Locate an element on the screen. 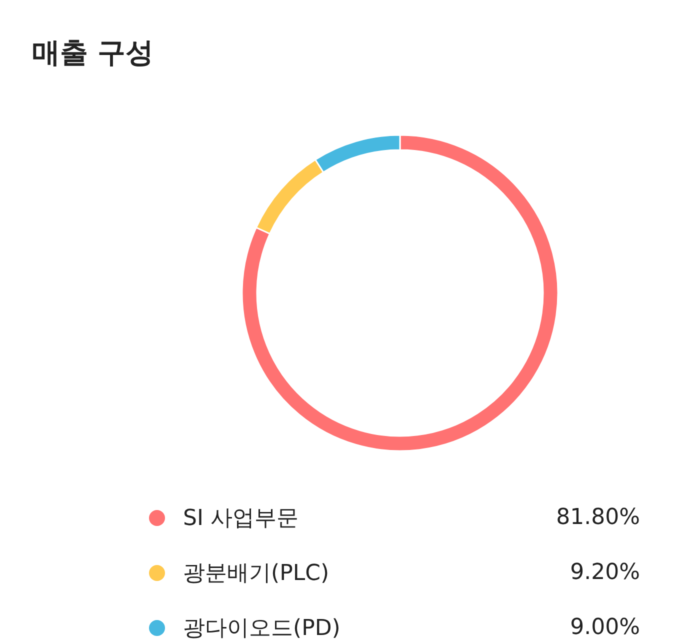 This screenshot has height=642, width=684. data-label: 9.00% is located at coordinates (605, 627).